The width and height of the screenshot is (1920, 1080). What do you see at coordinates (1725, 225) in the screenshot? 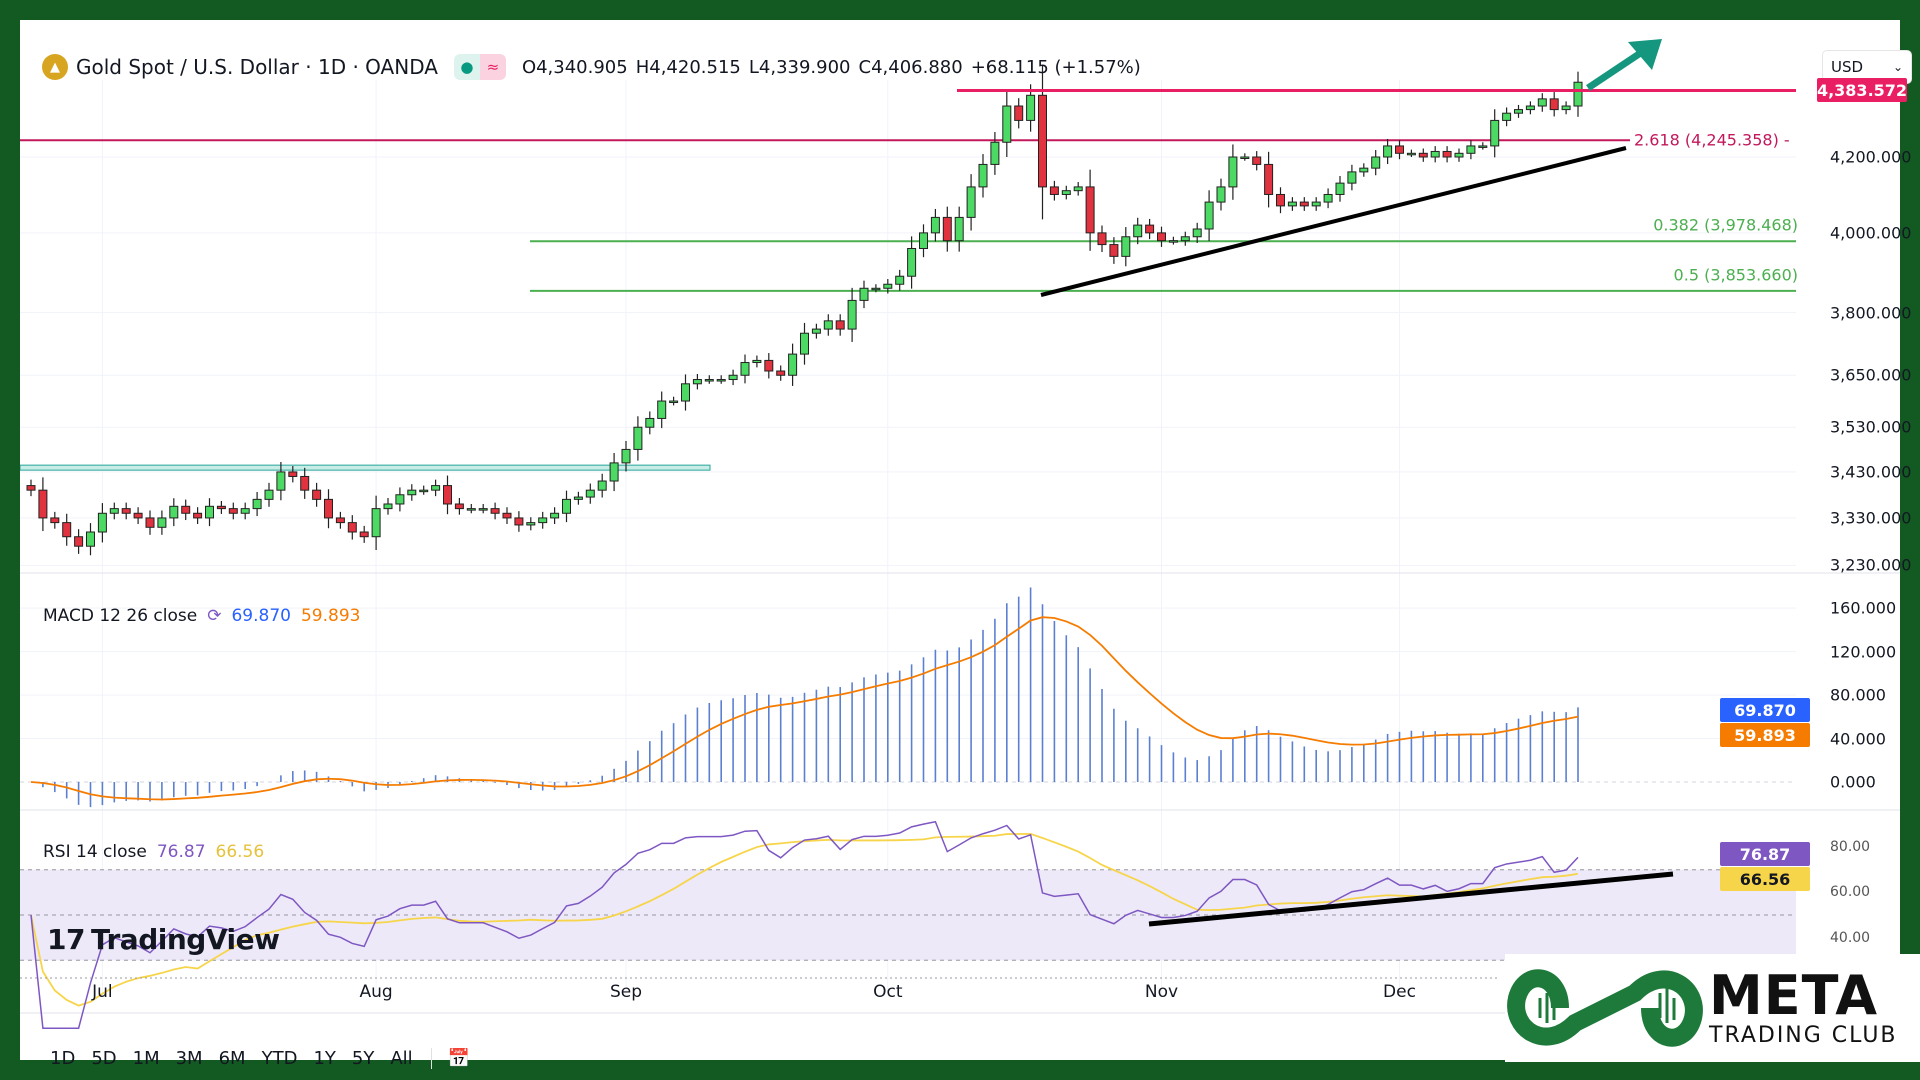
I see `fib-level-label: 0.382 (3,978.468)` at bounding box center [1725, 225].